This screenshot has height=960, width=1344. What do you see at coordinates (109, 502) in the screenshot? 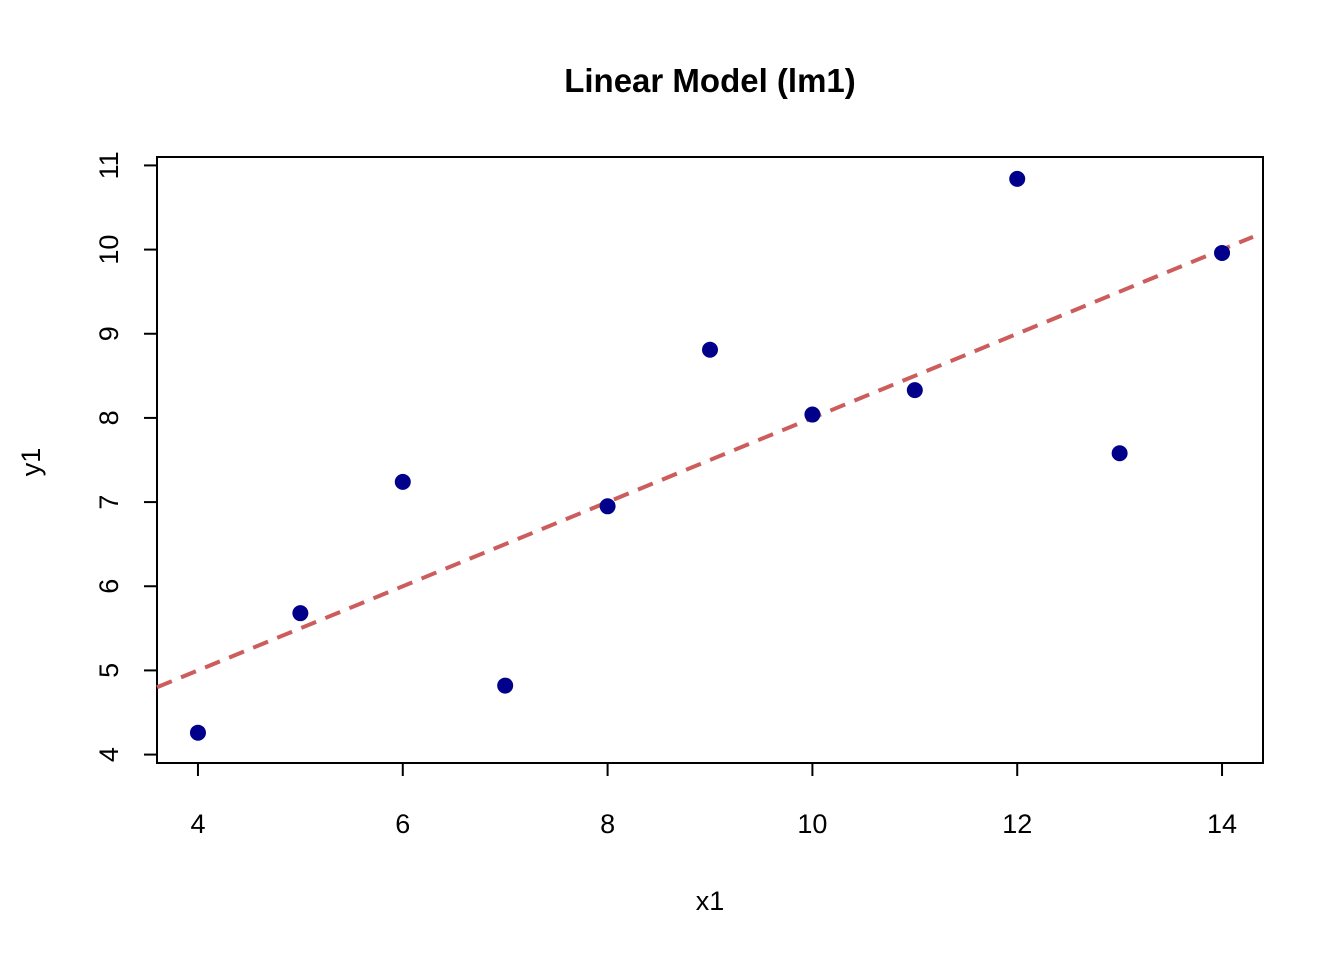
I see `y-tick-label: 7` at bounding box center [109, 502].